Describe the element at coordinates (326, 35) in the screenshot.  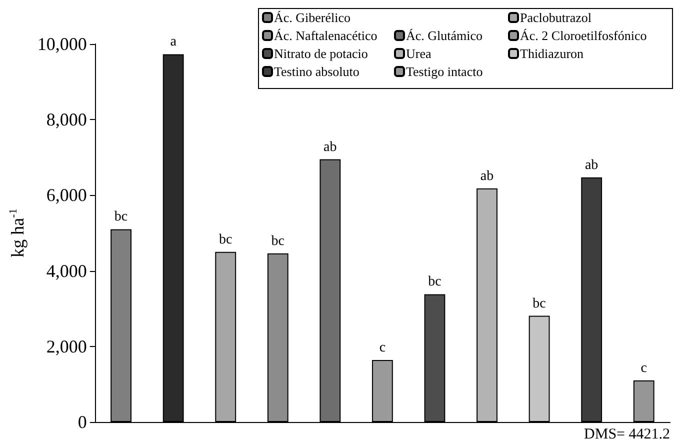
I see `legend-label: Ác. Naftalenacético` at that location.